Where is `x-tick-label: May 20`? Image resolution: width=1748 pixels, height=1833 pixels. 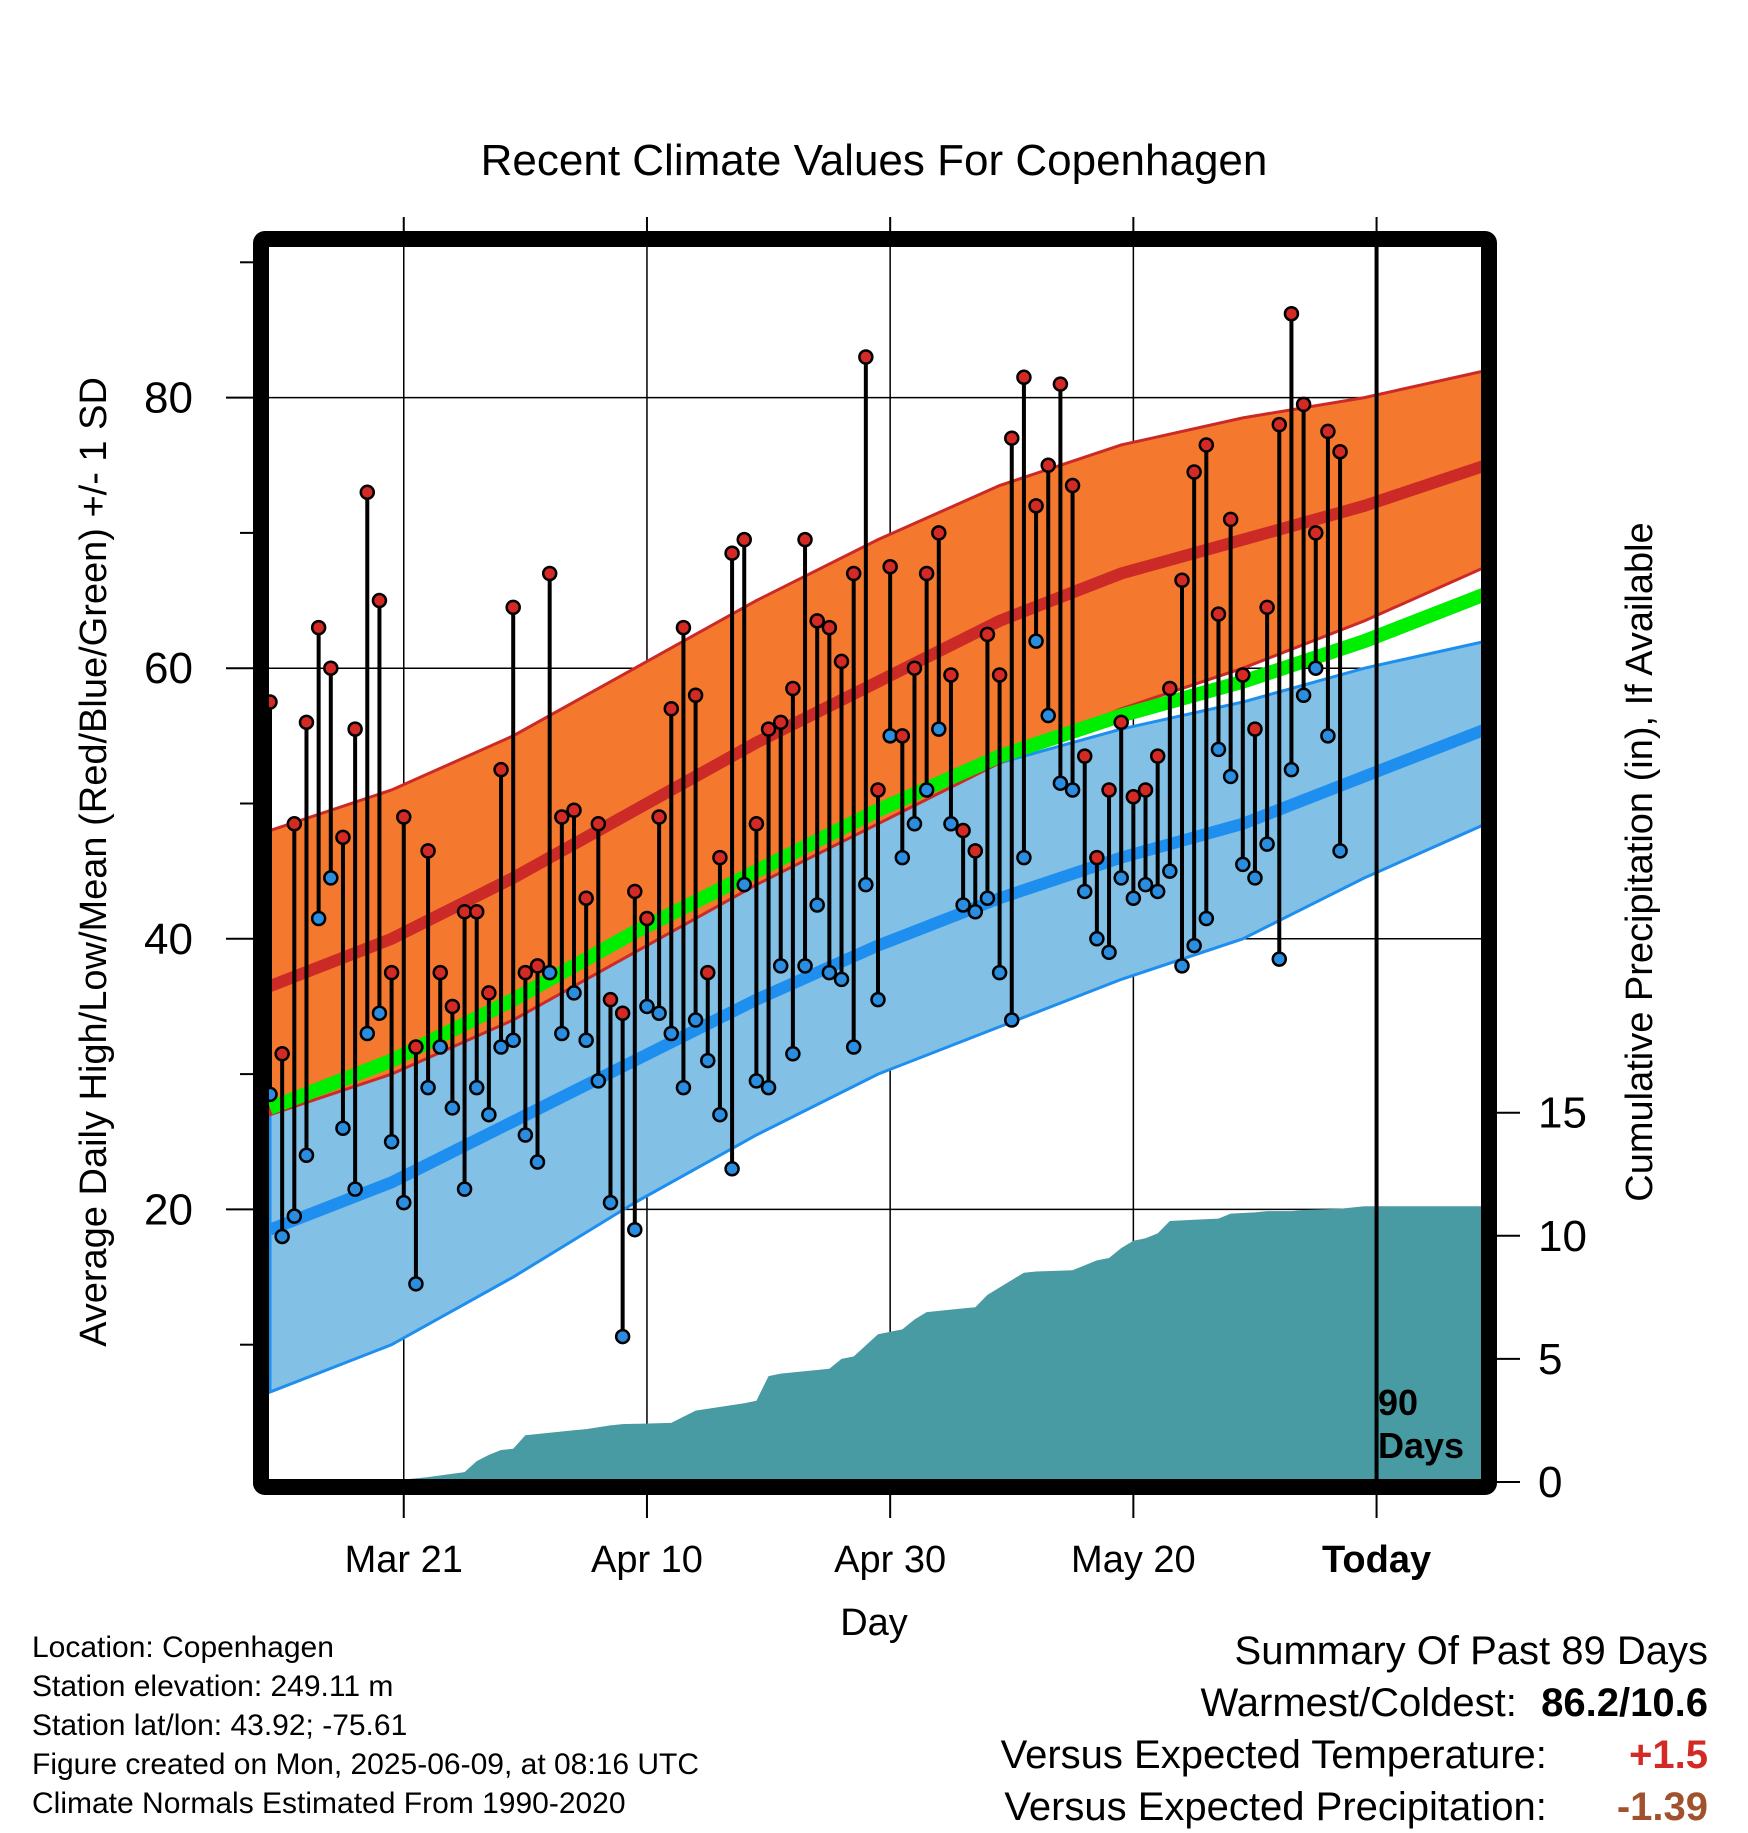
x-tick-label: May 20 is located at coordinates (1133, 1560).